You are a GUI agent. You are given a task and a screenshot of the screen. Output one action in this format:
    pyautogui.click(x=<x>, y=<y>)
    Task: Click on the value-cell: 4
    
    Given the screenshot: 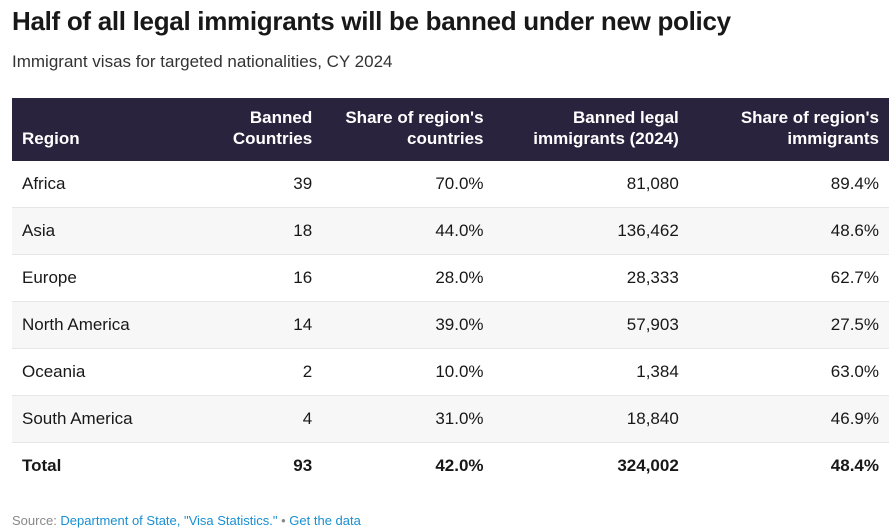 What is the action you would take?
    pyautogui.click(x=272, y=419)
    